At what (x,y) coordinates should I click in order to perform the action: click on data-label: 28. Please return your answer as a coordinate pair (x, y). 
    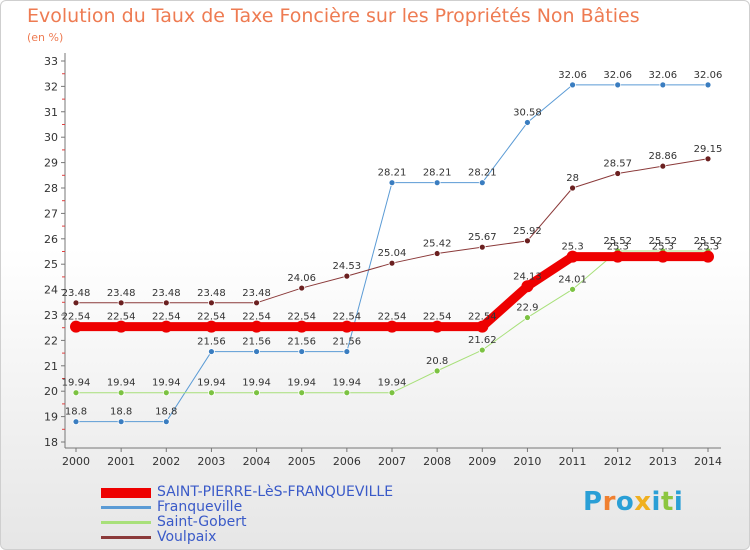
    Looking at the image, I should click on (572, 178).